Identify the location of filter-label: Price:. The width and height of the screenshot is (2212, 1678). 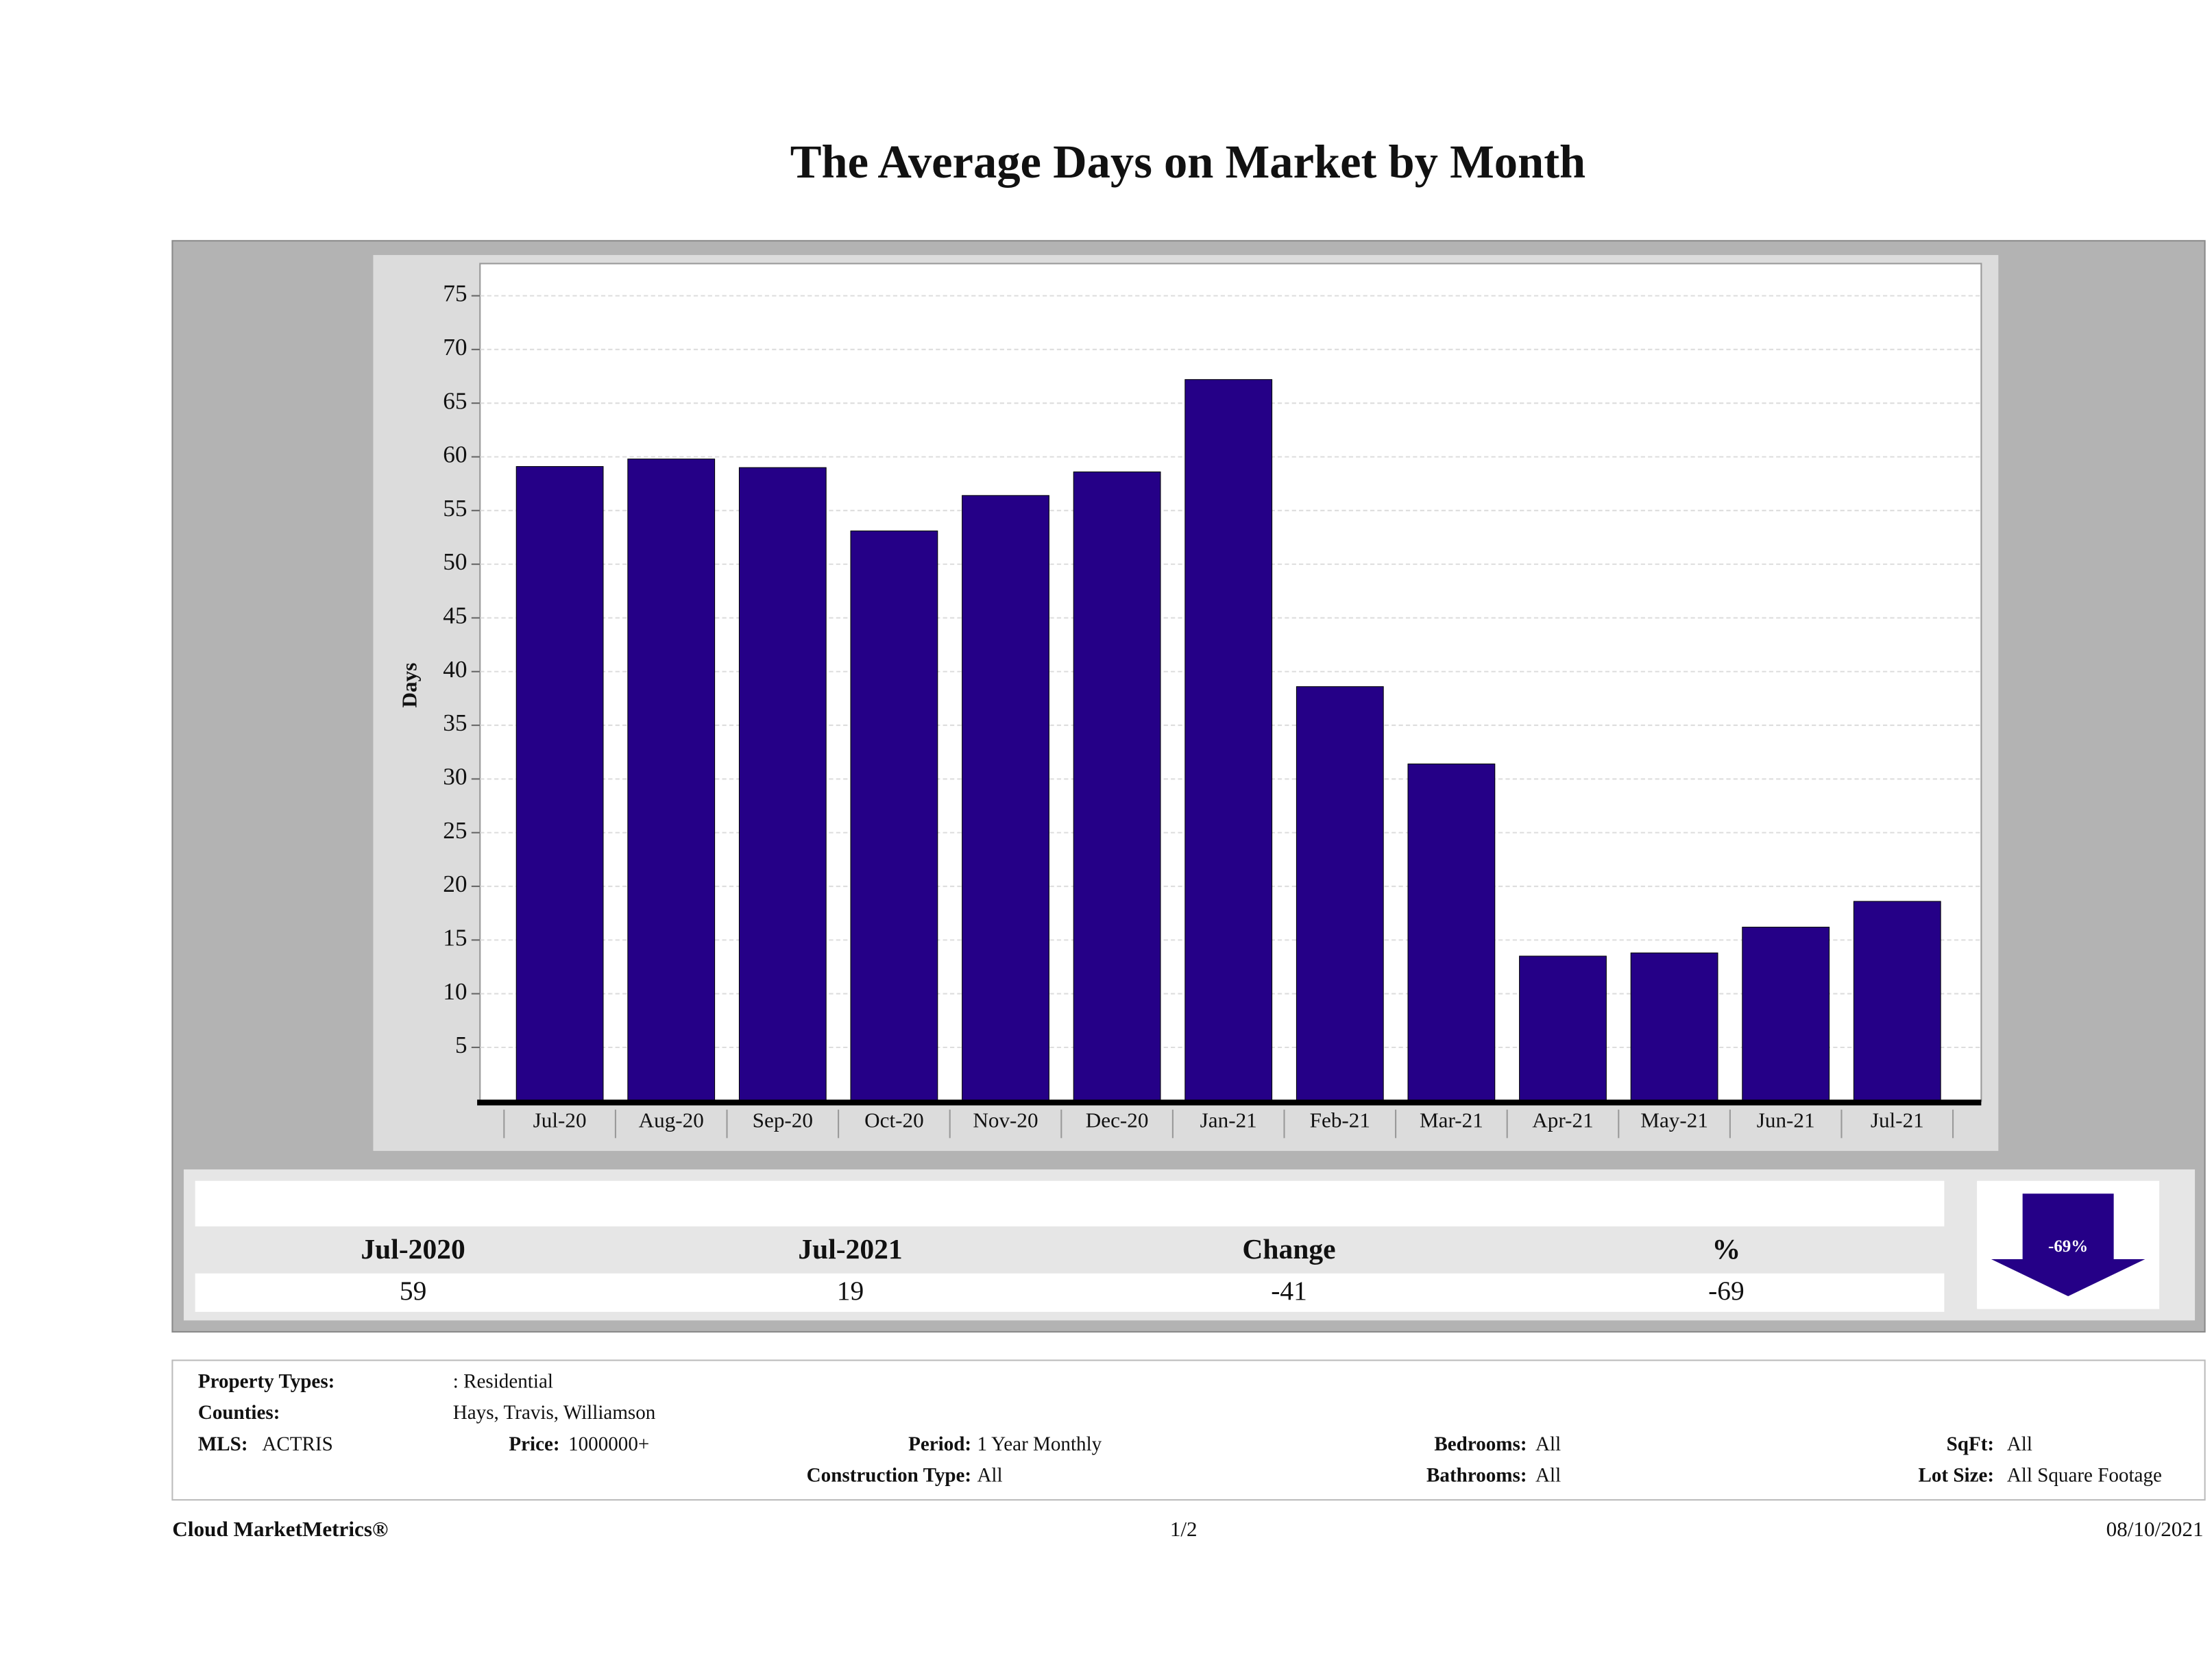
(534, 1444).